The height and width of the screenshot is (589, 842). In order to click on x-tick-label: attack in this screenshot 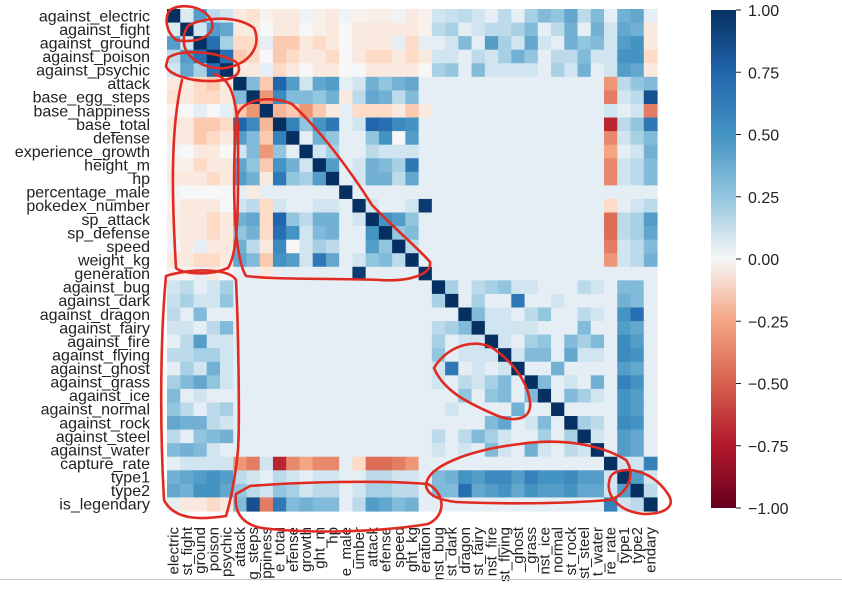, I will do `click(240, 547)`.